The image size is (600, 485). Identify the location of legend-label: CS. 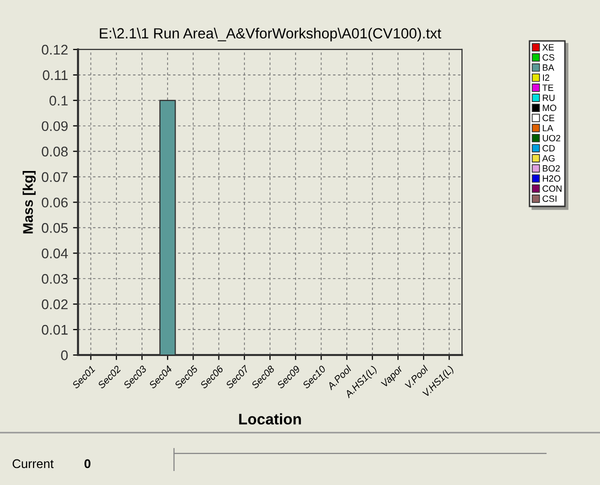
(548, 57).